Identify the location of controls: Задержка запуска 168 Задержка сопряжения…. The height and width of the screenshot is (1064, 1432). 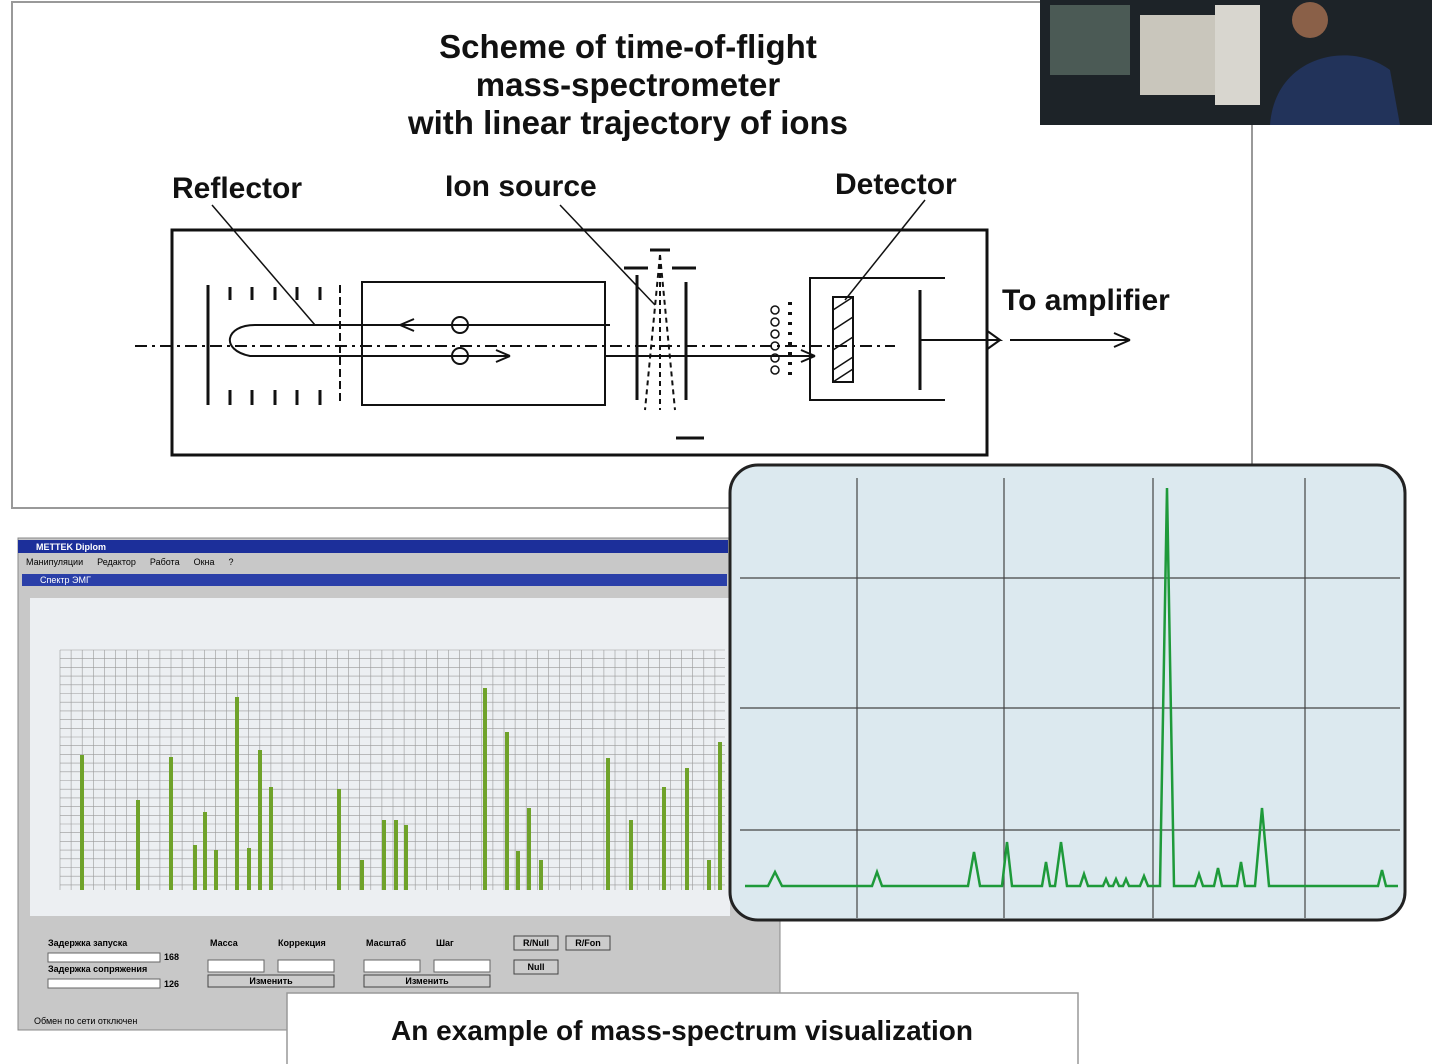
(322, 980).